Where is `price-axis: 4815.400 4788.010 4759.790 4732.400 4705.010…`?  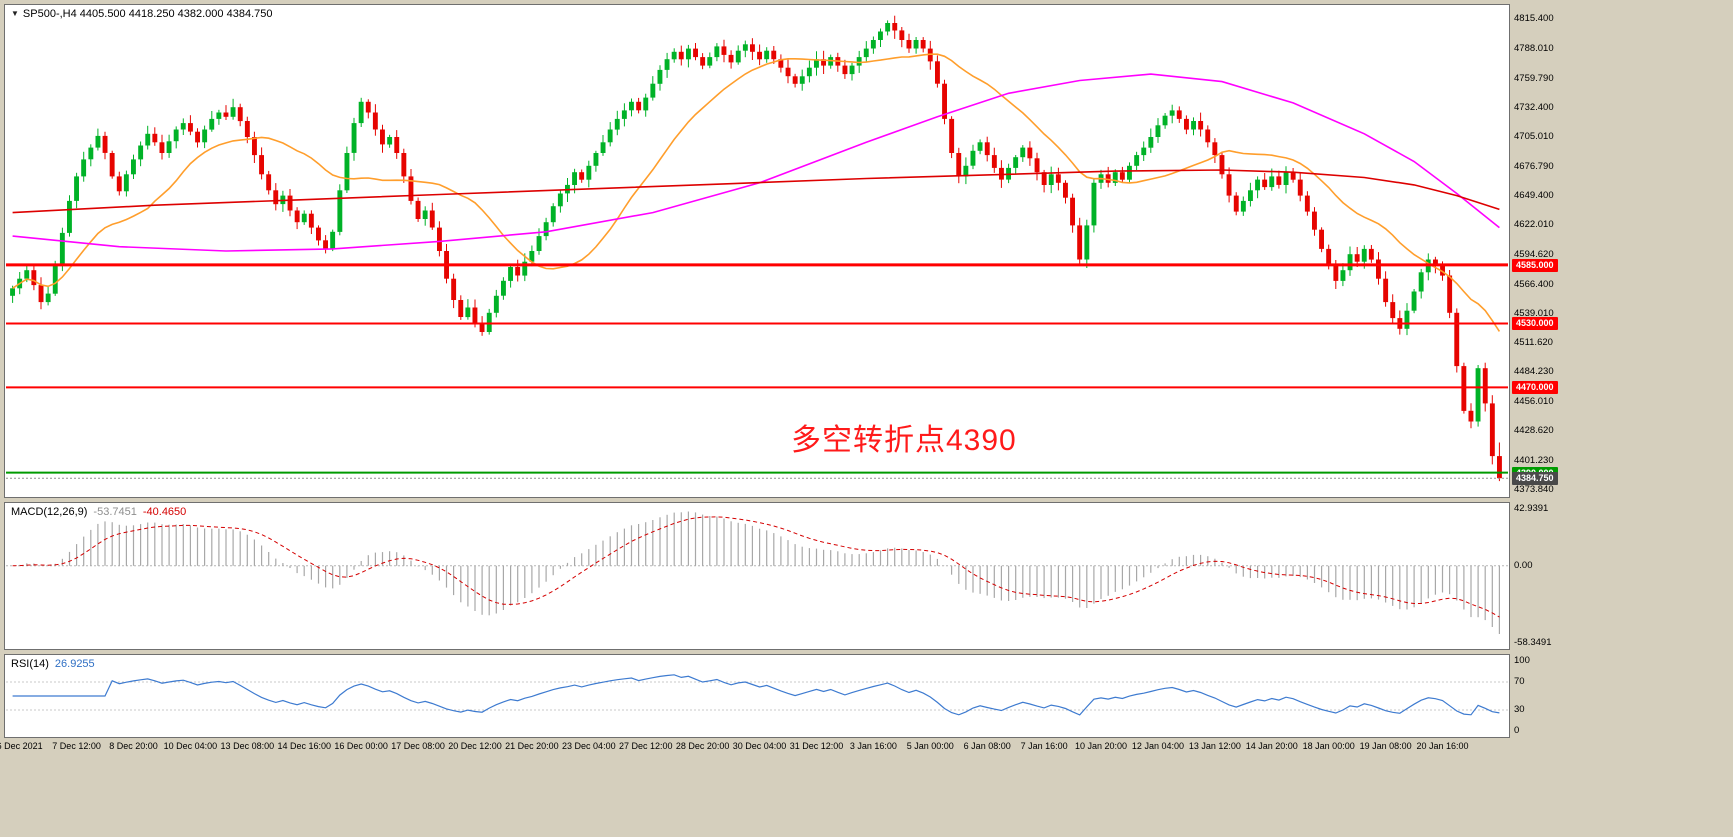
price-axis: 4815.400 4788.010 4759.790 4732.400 4705.010… is located at coordinates (1621, 418).